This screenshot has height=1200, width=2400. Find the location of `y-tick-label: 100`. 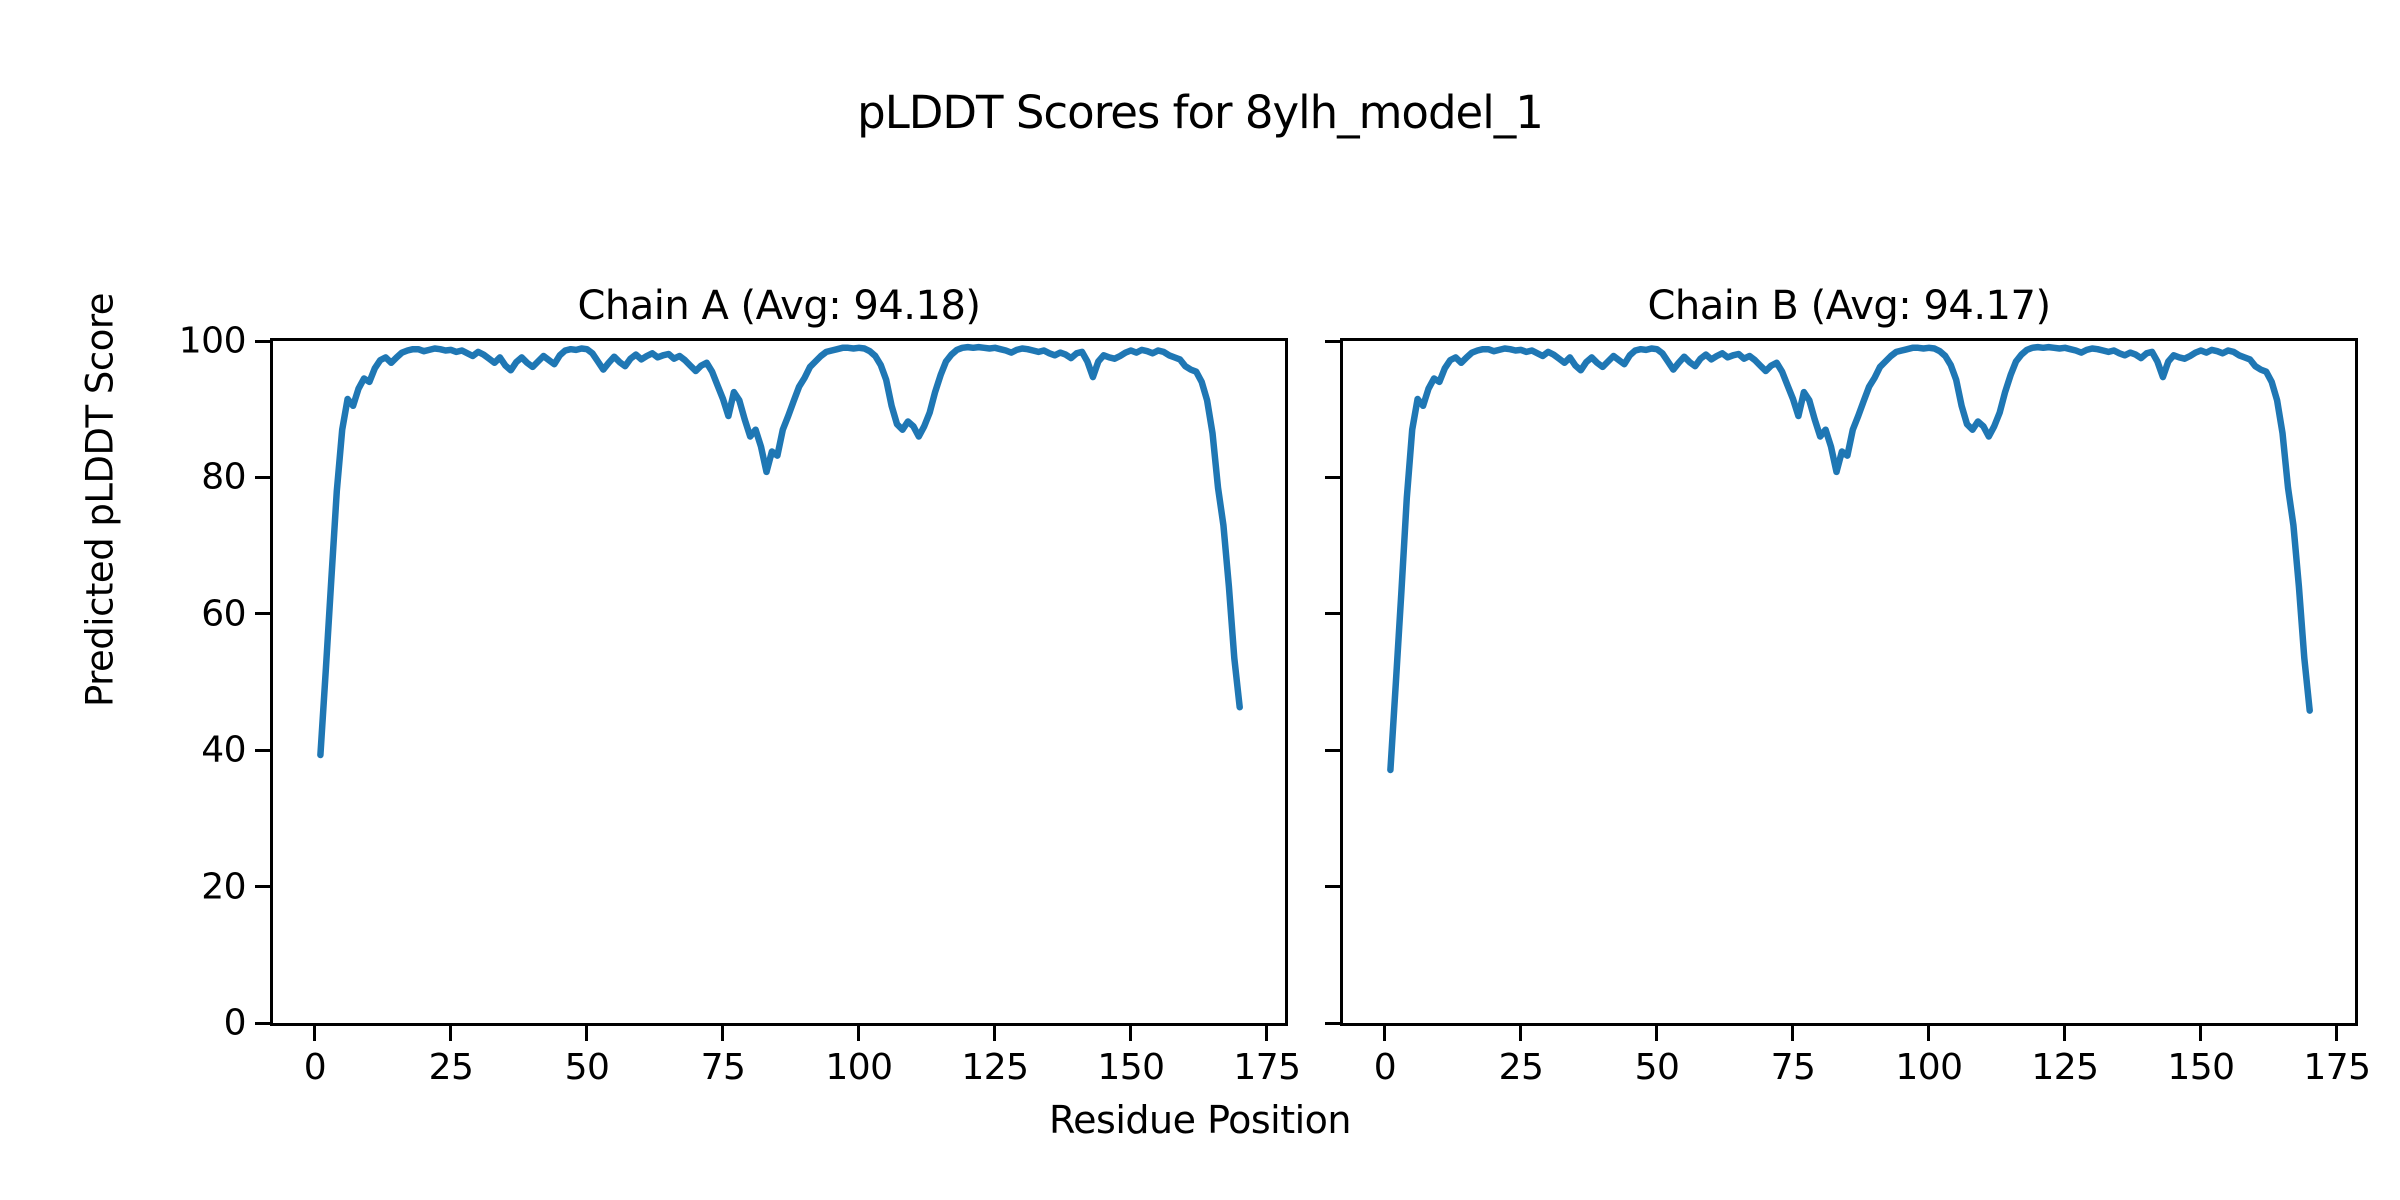

y-tick-label: 100 is located at coordinates (212, 341).